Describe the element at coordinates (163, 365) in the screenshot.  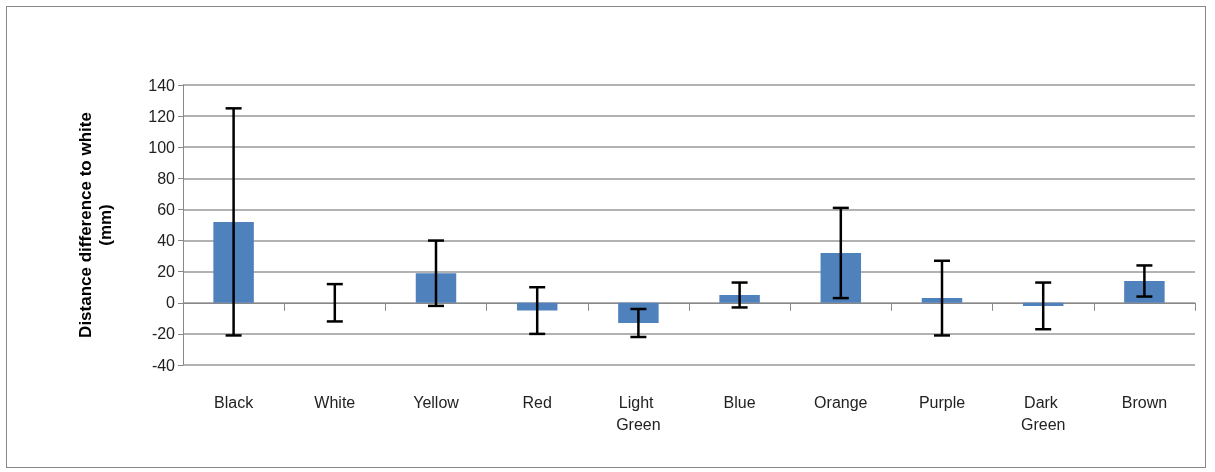
I see `y-tick-label: -40` at that location.